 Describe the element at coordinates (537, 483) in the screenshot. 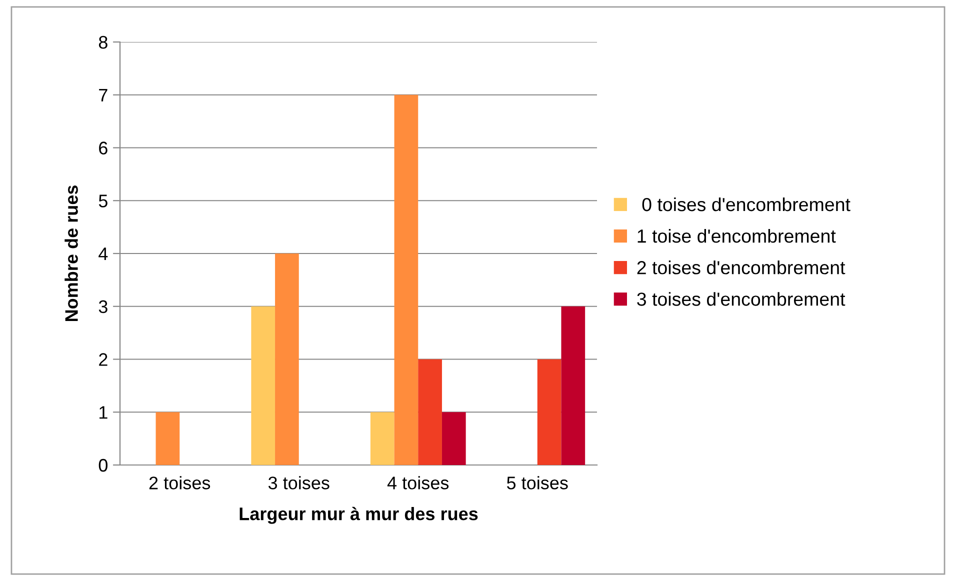

I see `x-tick-label: 5 toises` at that location.